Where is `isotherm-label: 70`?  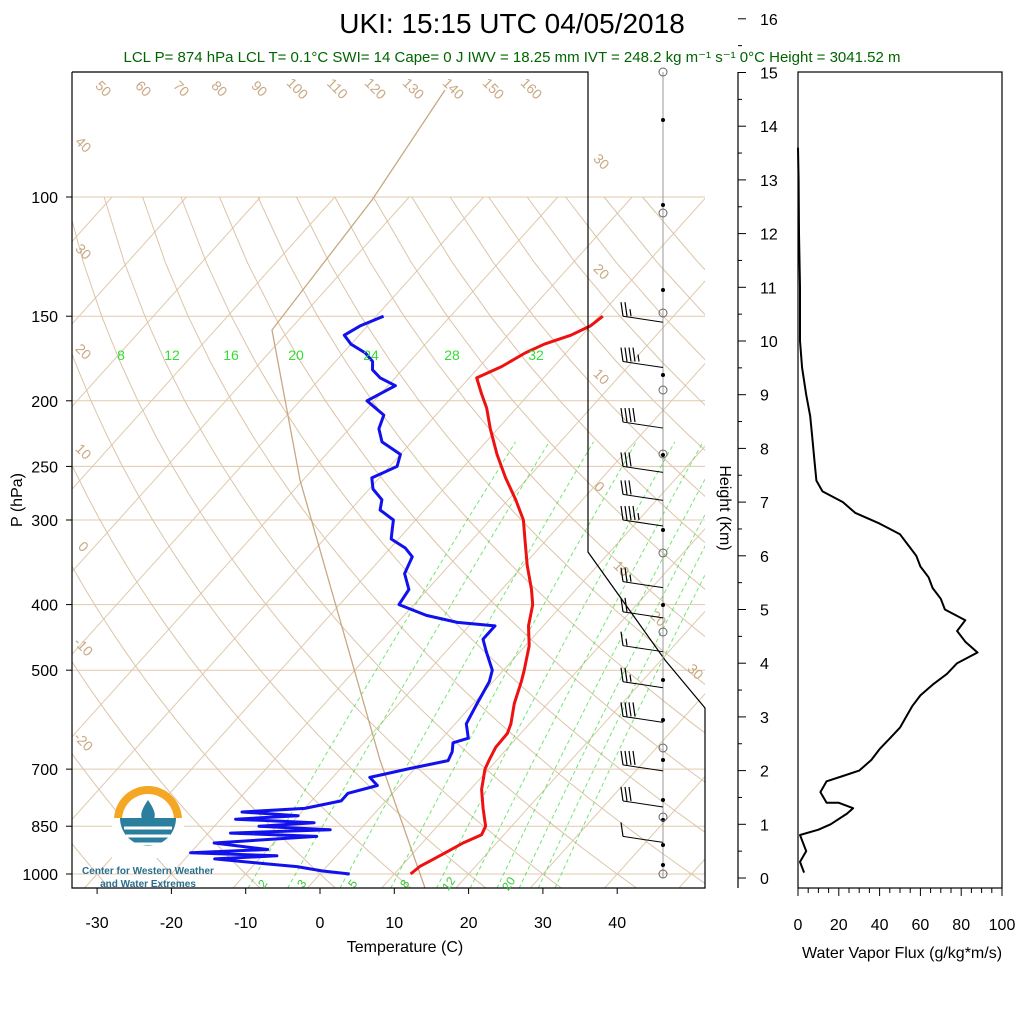
isotherm-label: 70 is located at coordinates (181, 88).